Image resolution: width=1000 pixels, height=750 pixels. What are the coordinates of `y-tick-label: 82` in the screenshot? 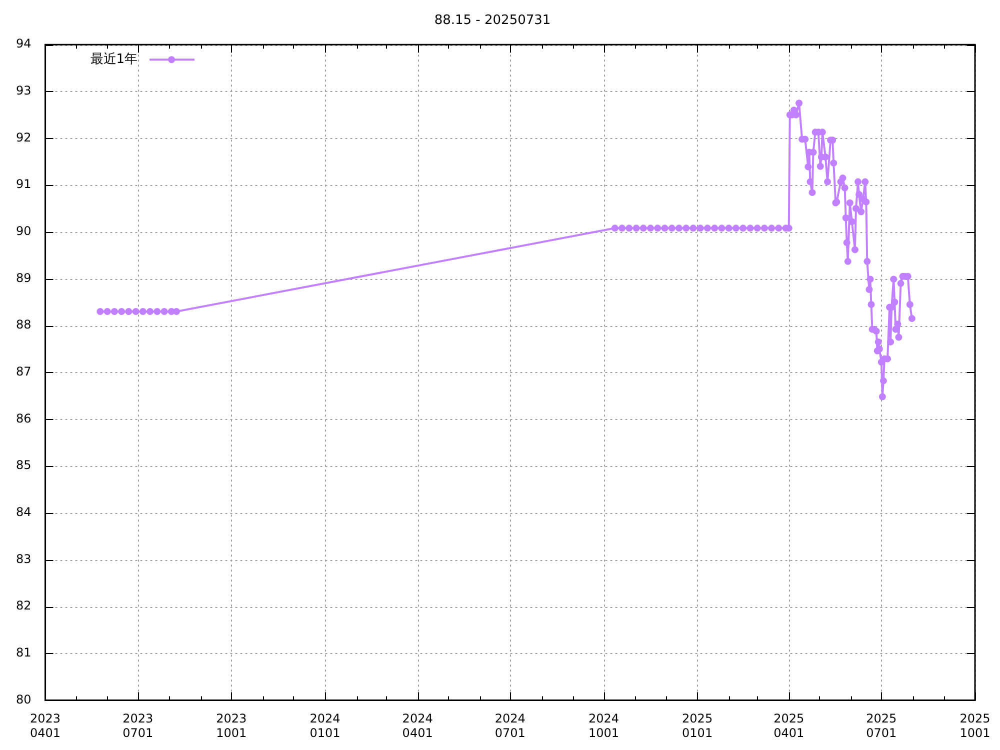 It's located at (24, 605).